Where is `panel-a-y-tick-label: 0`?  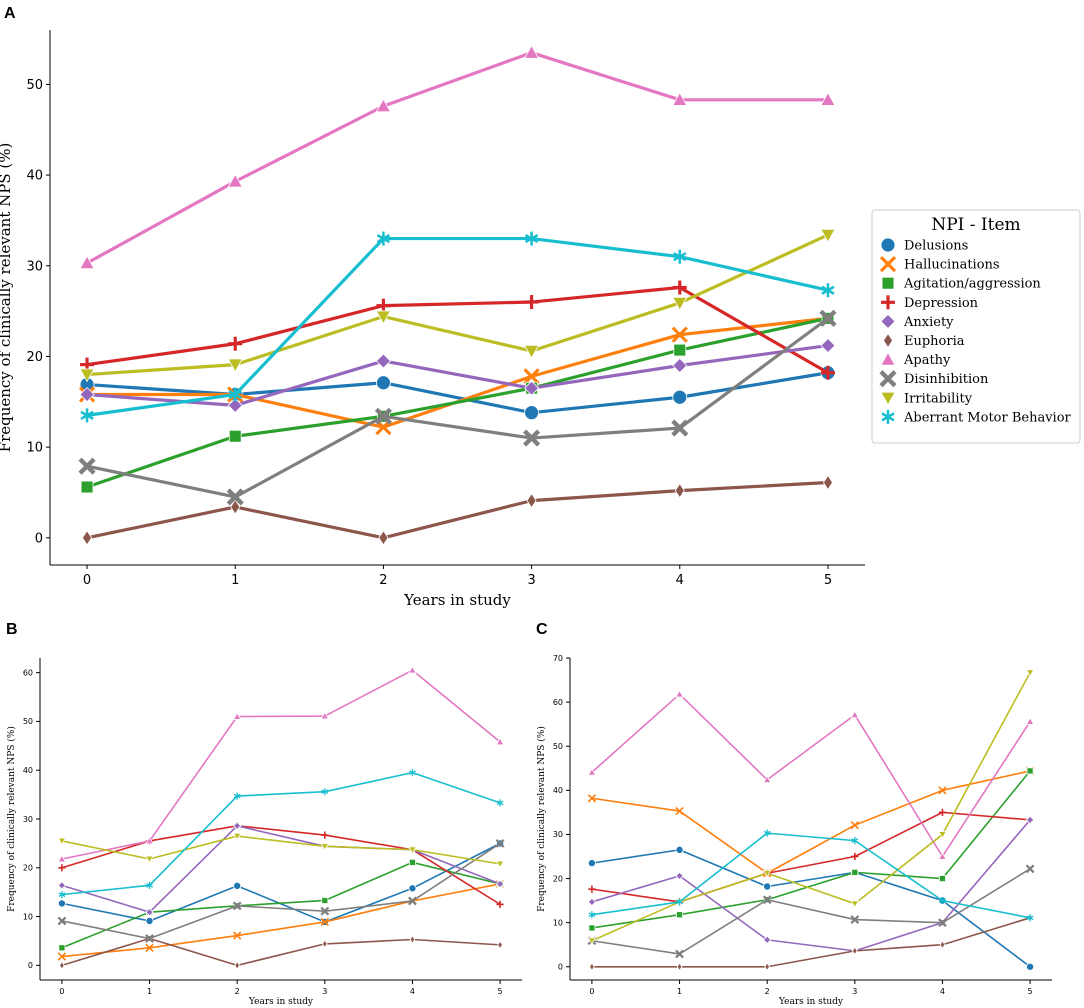
panel-a-y-tick-label: 0 is located at coordinates (39, 538).